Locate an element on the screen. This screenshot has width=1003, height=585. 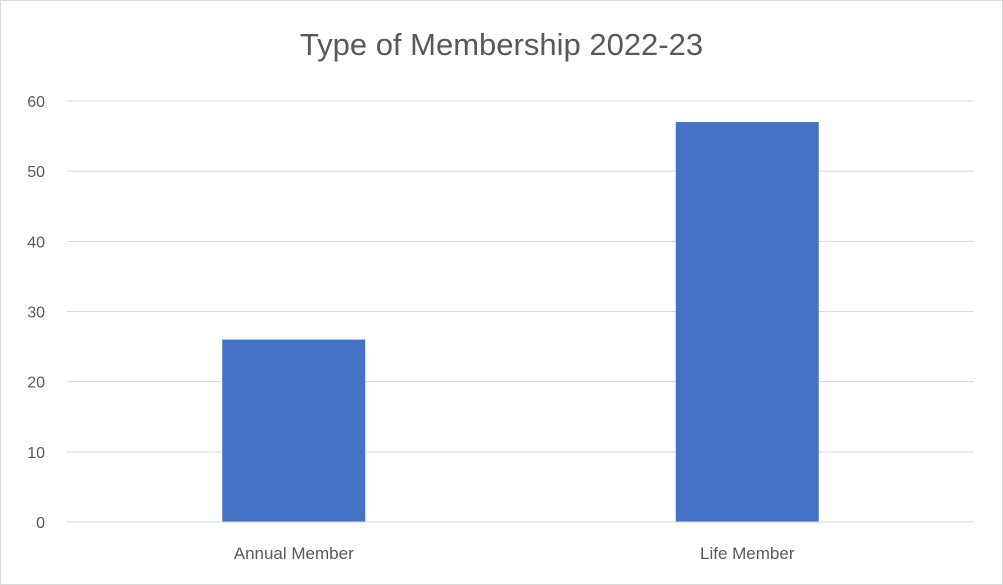
chart-title: Type of Membership 2022-23 is located at coordinates (501, 44).